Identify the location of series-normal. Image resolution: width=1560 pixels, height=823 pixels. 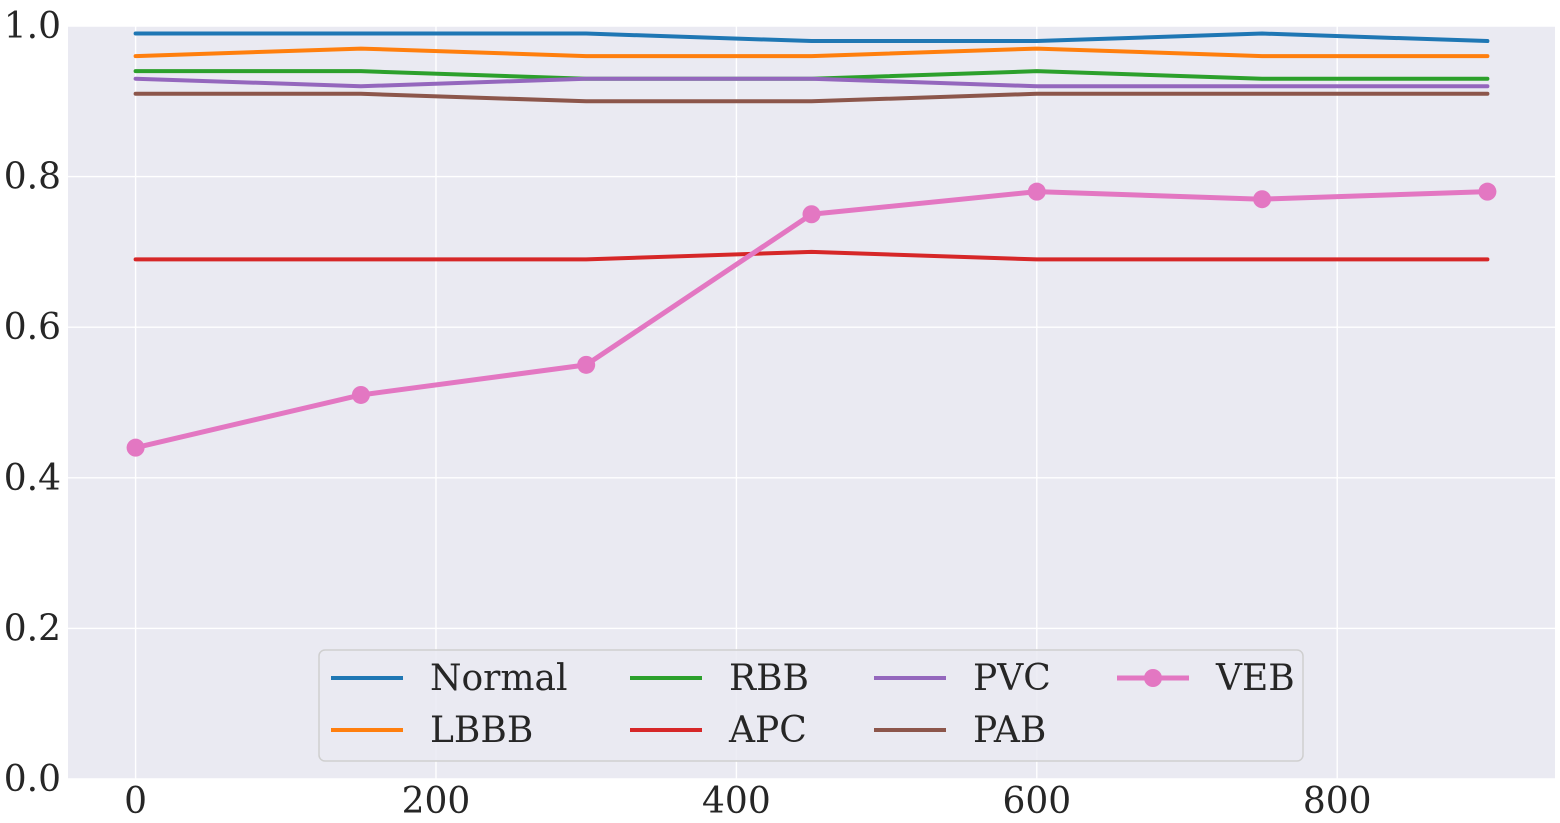
(811, 37).